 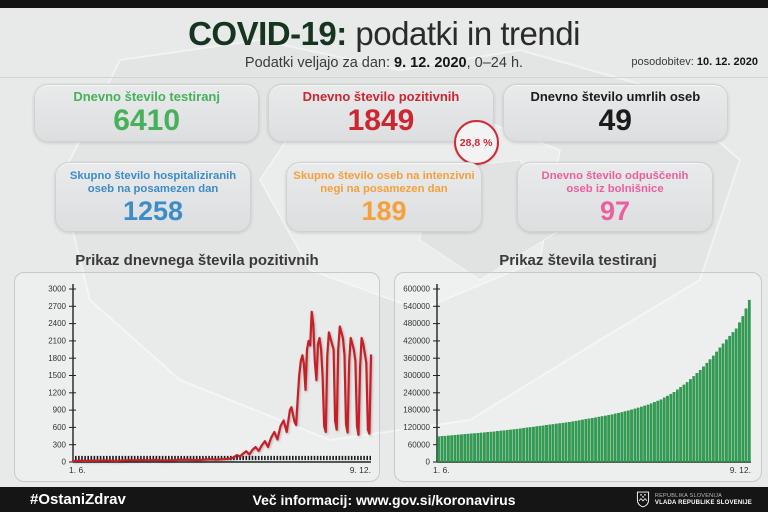 I want to click on svg-text: 420000, so click(x=416, y=341).